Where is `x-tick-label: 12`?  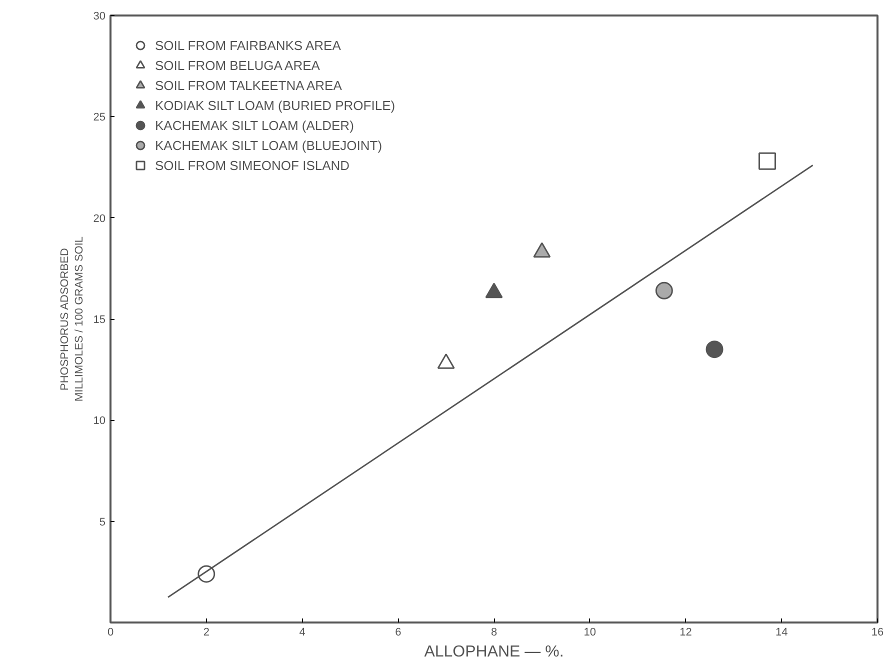
x-tick-label: 12 is located at coordinates (686, 632).